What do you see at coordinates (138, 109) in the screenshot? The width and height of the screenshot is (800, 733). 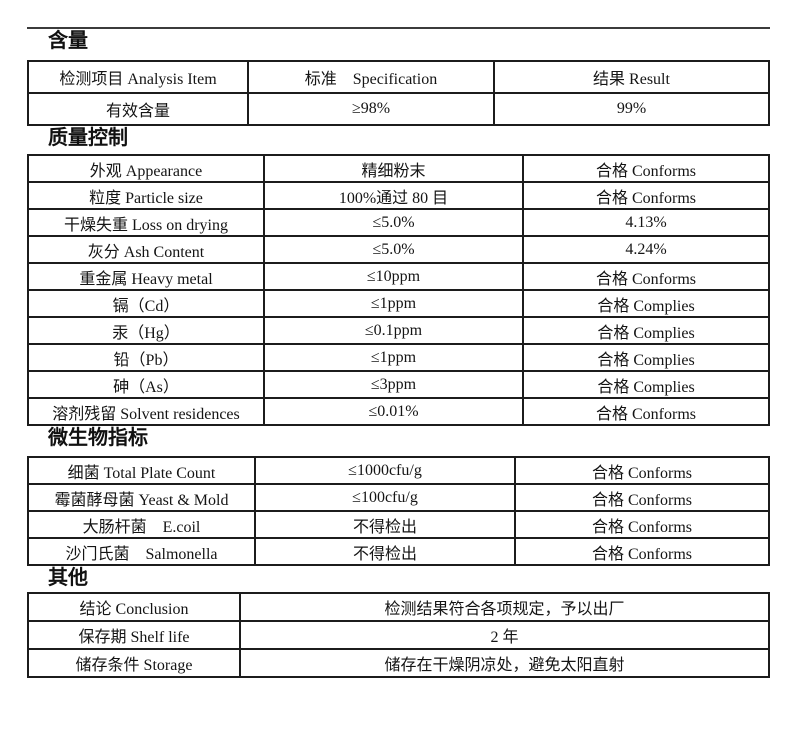 I see `item-cell: 有效含量` at bounding box center [138, 109].